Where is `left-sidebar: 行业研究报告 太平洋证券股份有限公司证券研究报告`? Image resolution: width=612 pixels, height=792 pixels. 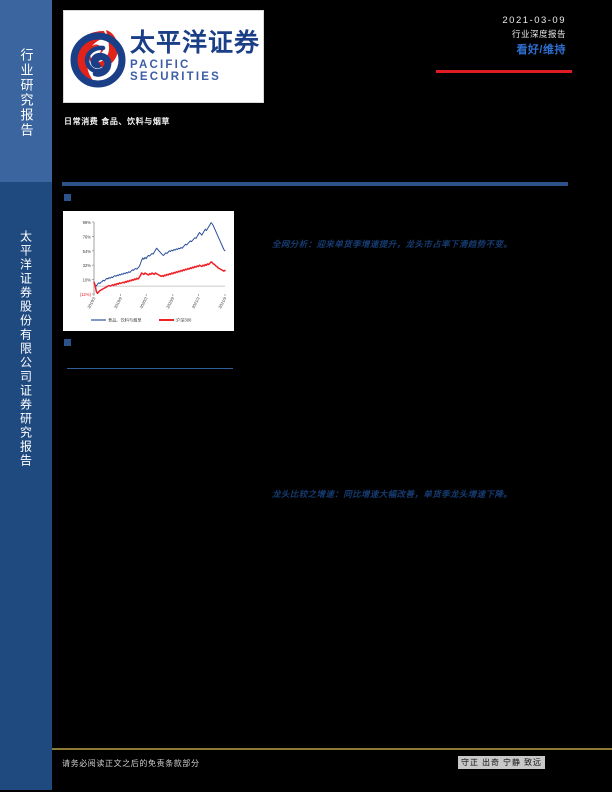 left-sidebar: 行业研究报告 太平洋证券股份有限公司证券研究报告 is located at coordinates (26, 395).